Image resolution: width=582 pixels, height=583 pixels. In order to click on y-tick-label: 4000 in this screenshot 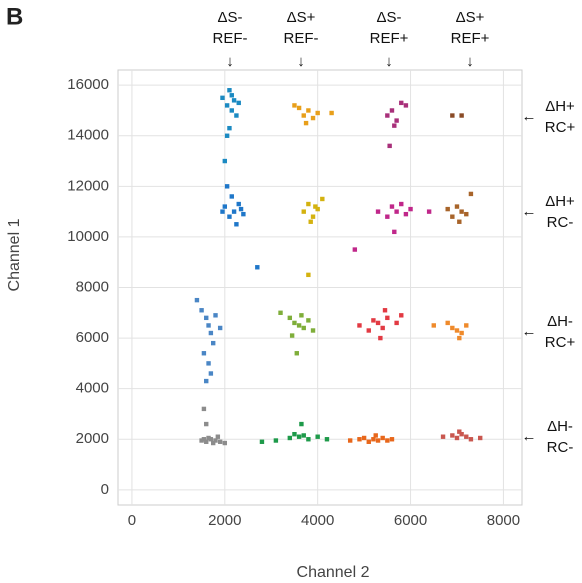, I will do `click(92, 388)`.